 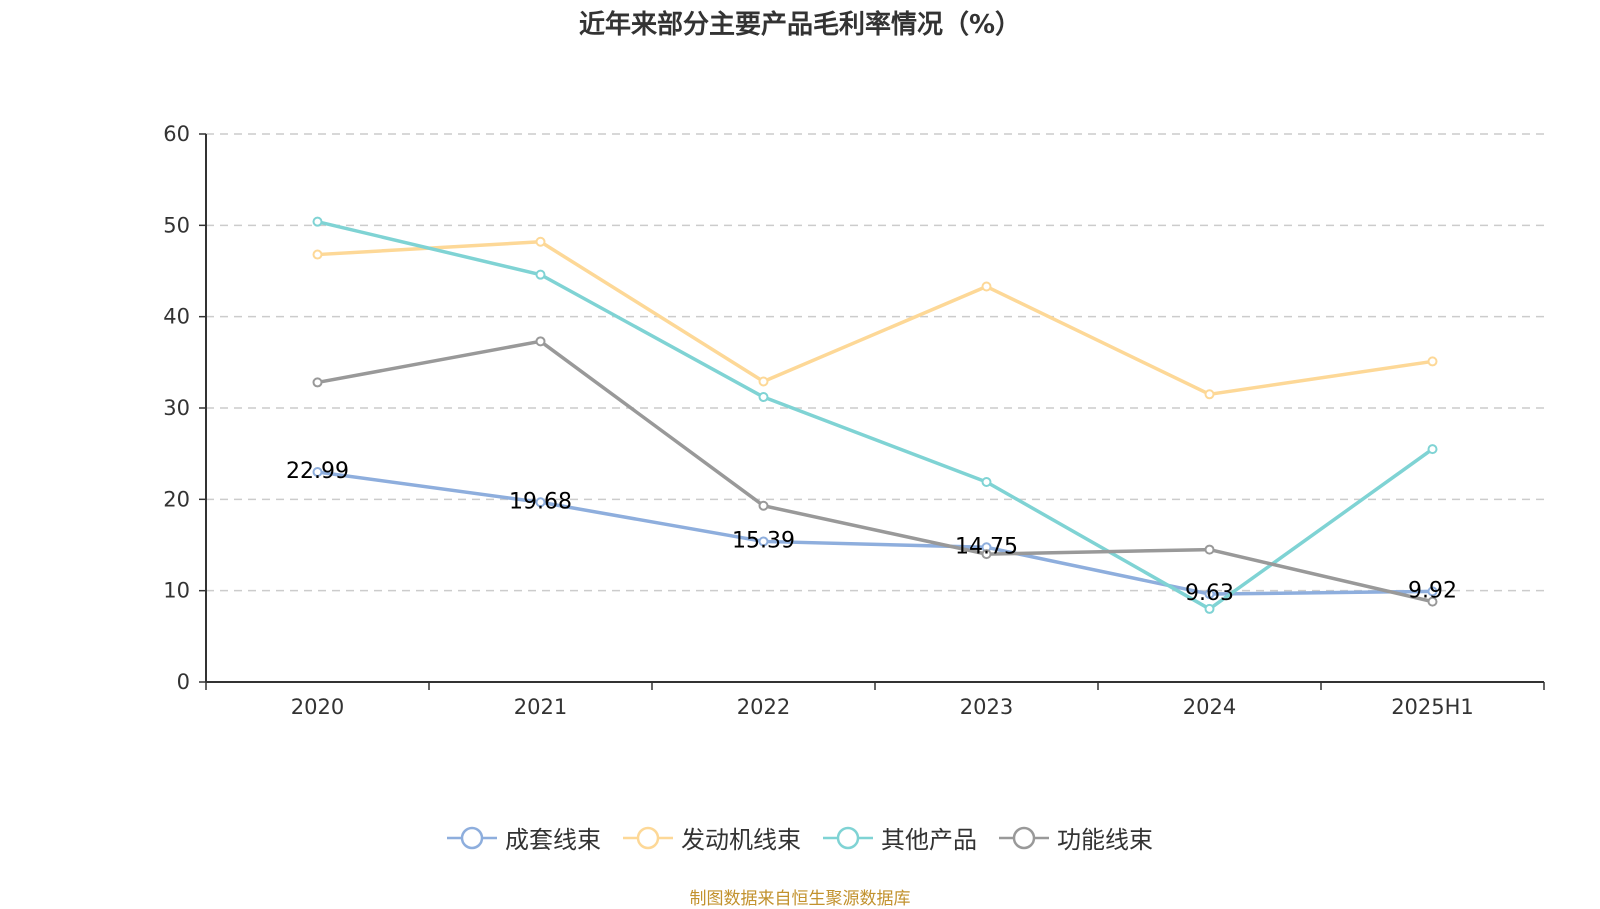 I want to click on data-label: 15.39, so click(x=763, y=540).